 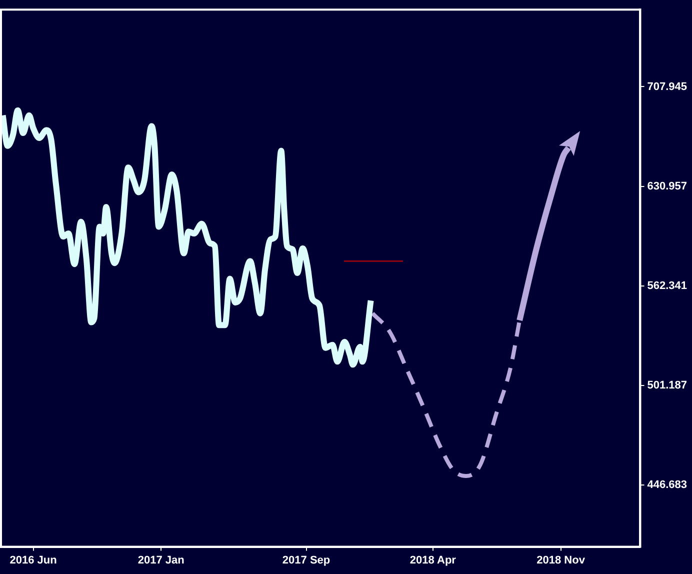 I want to click on x-tick-label: 2017 Sep, so click(x=306, y=560).